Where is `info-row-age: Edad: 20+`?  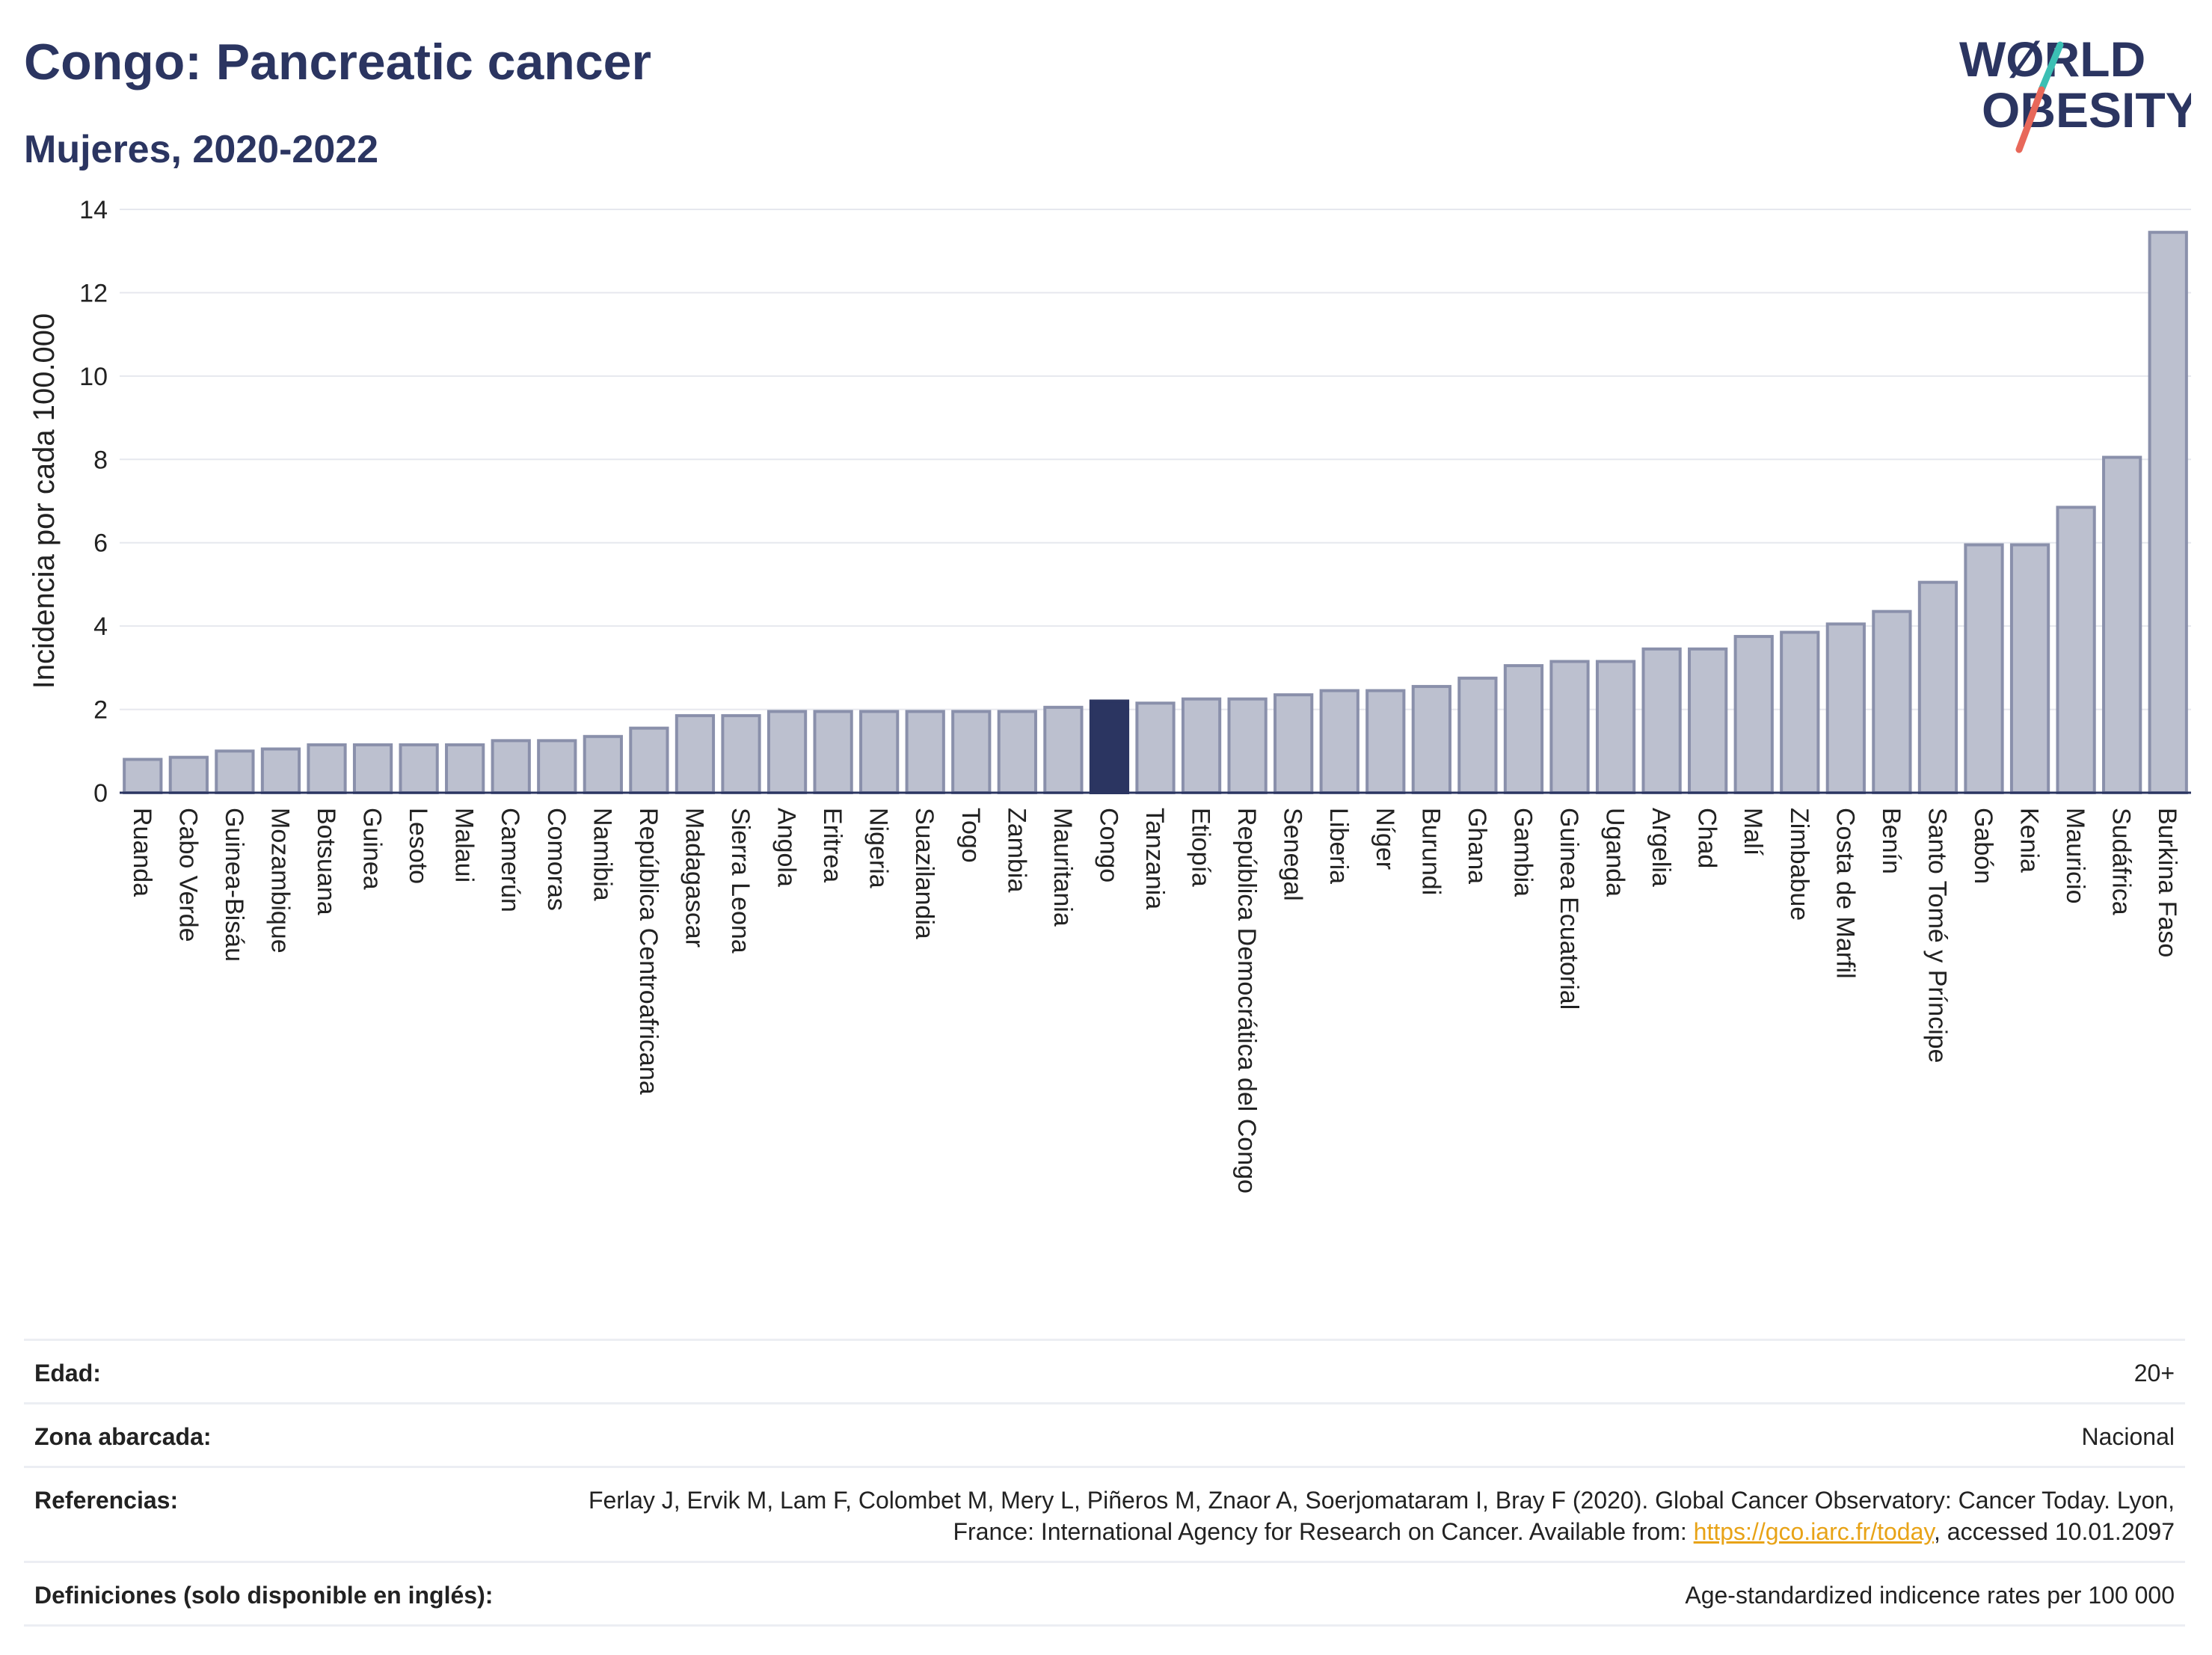
info-row-age: Edad: 20+ is located at coordinates (1104, 1370).